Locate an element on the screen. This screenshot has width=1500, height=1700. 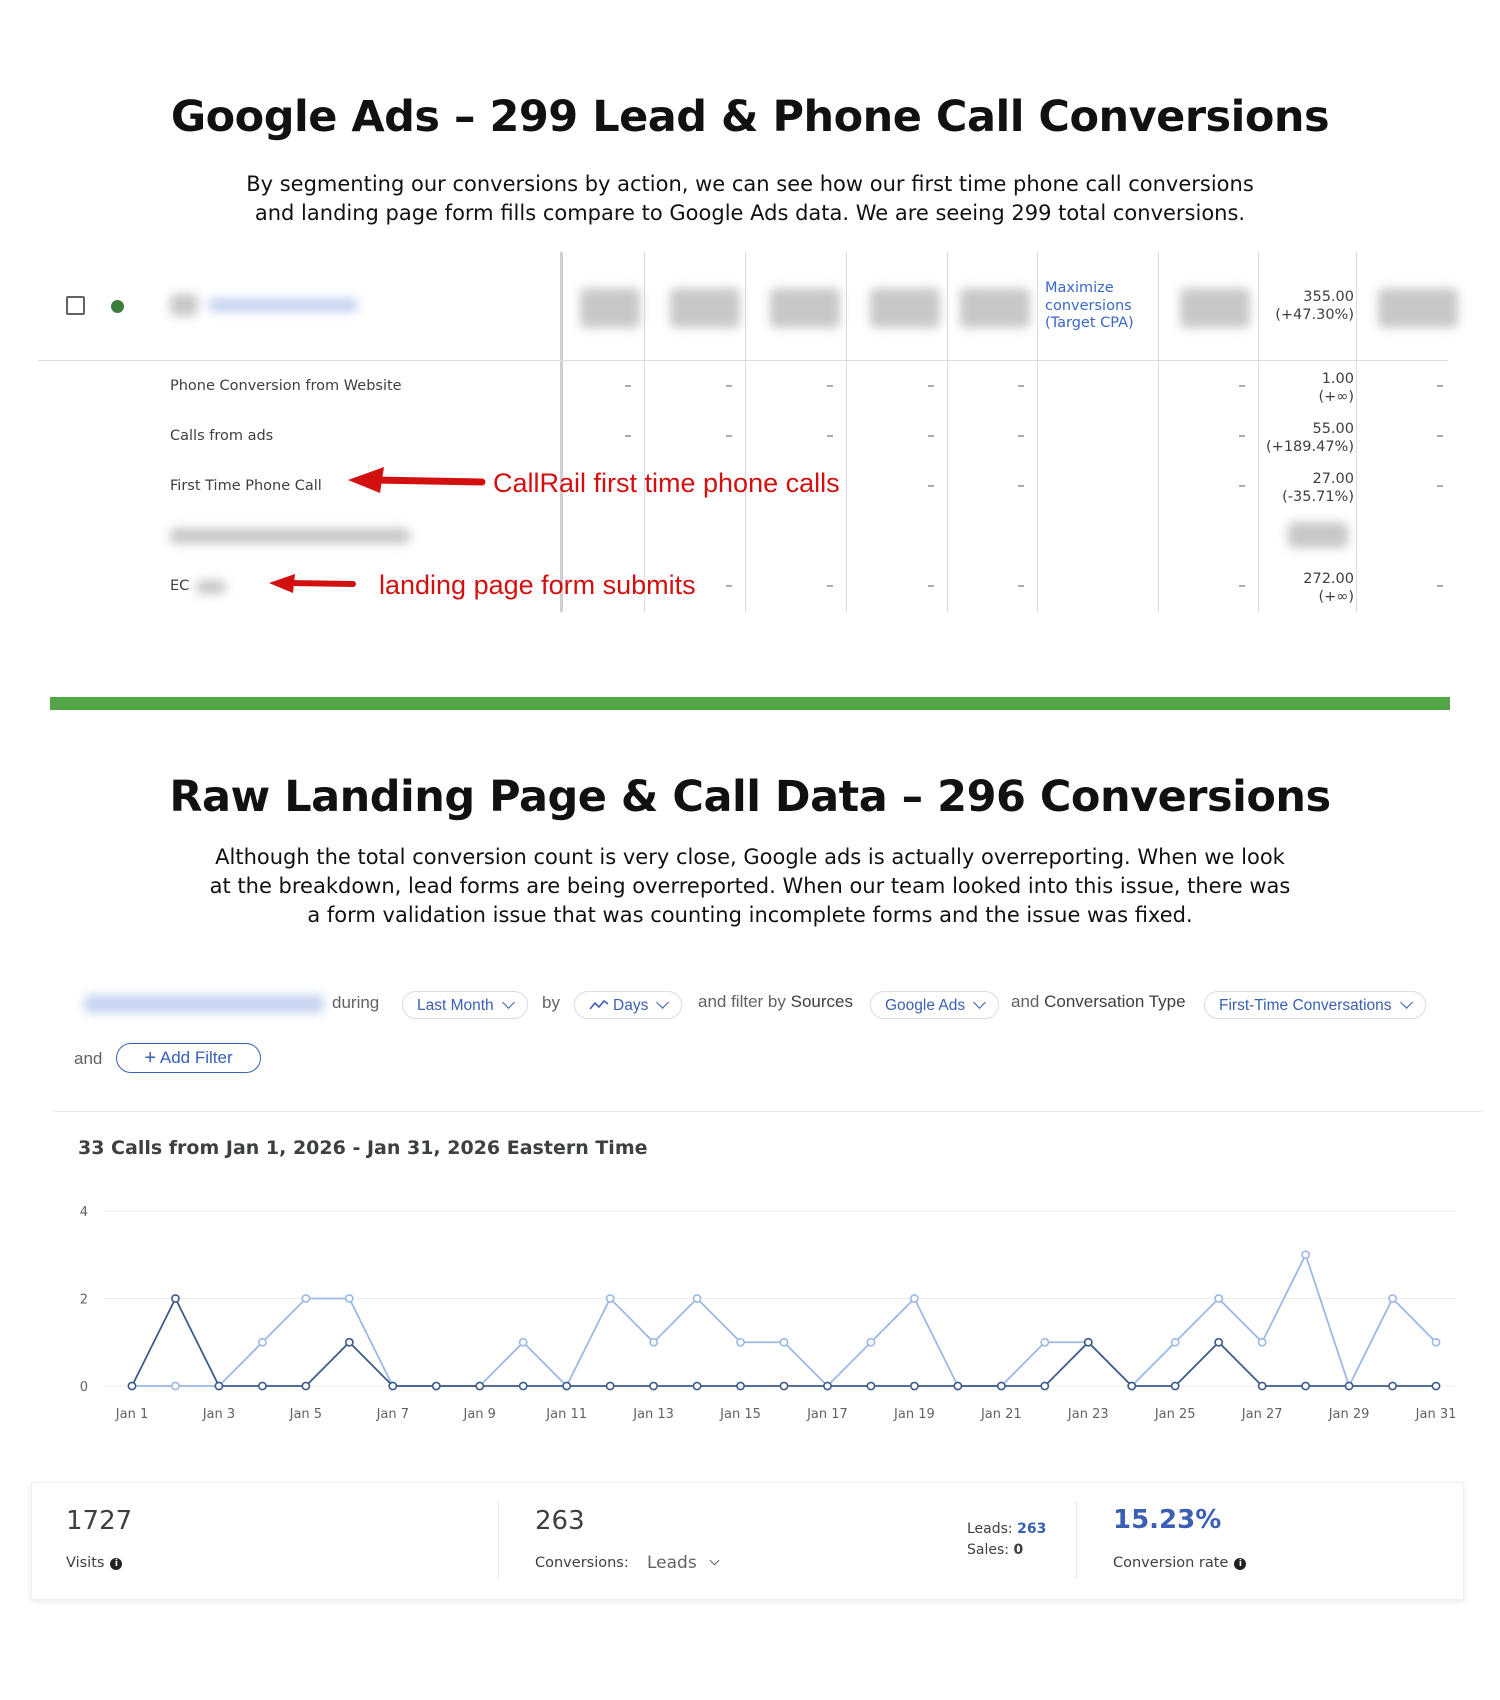
date-range-dropdown: Last Month is located at coordinates (465, 1005).